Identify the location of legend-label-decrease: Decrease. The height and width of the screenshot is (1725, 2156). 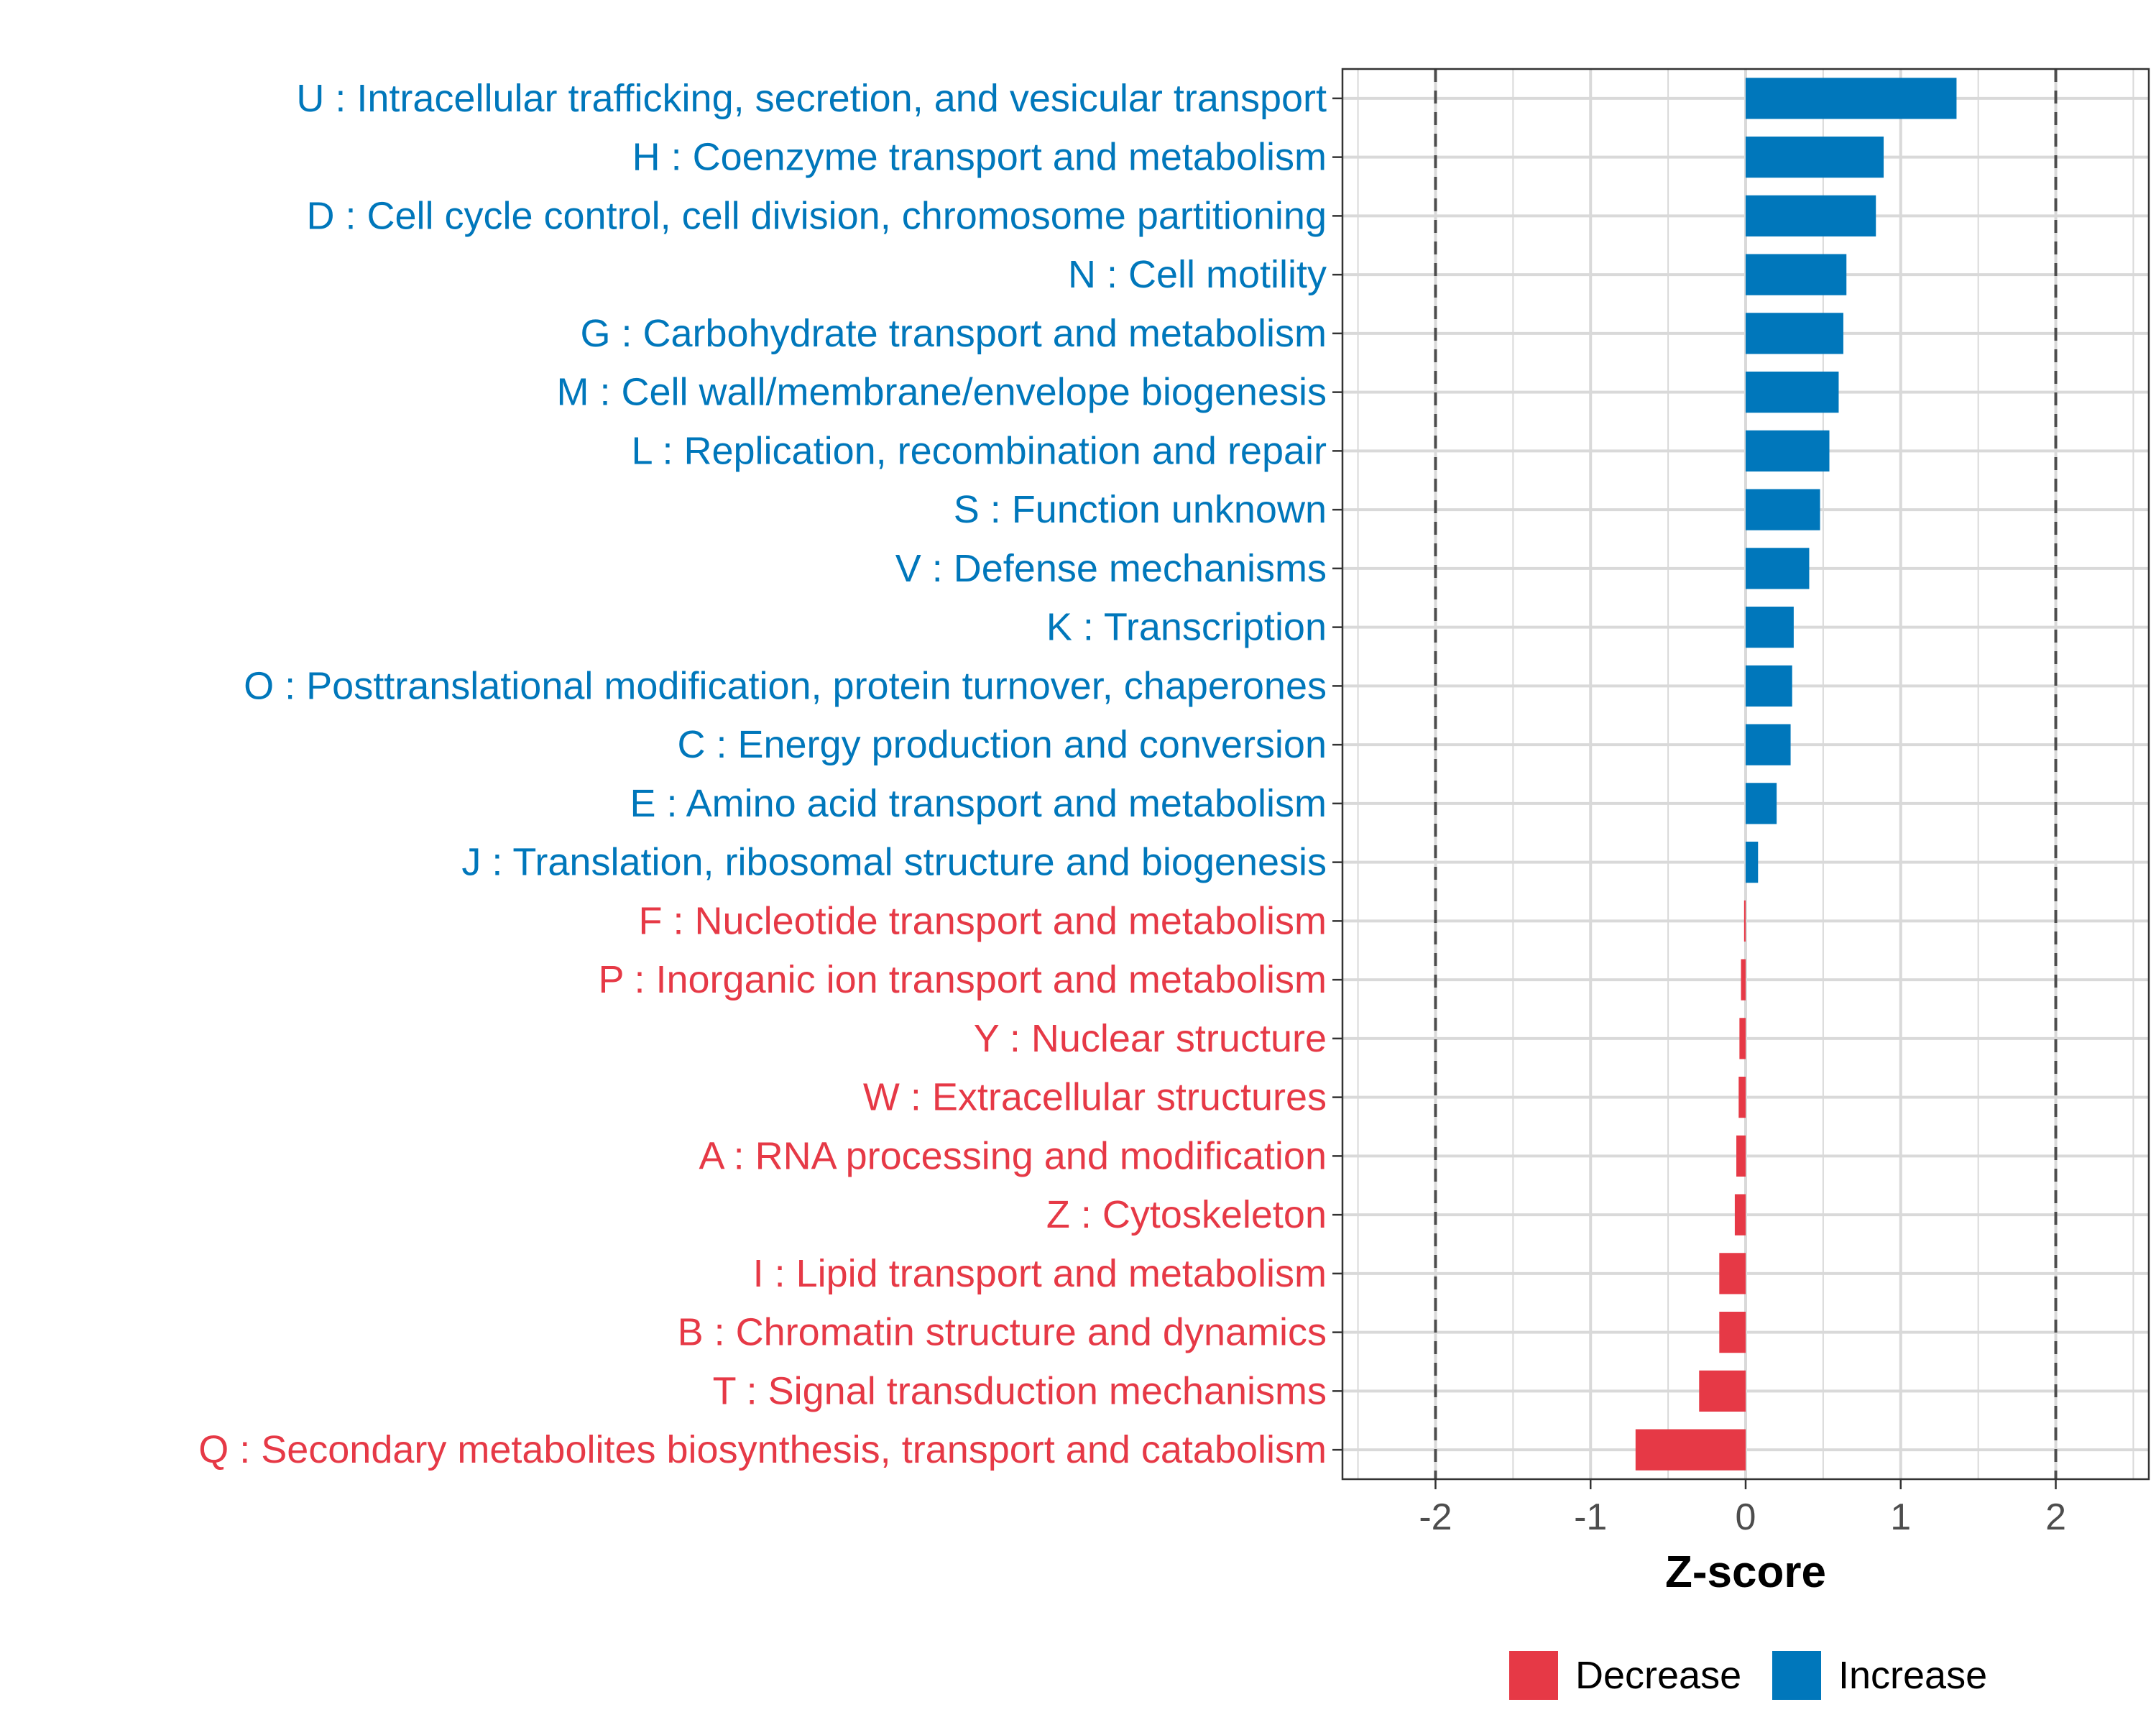
(1658, 1675).